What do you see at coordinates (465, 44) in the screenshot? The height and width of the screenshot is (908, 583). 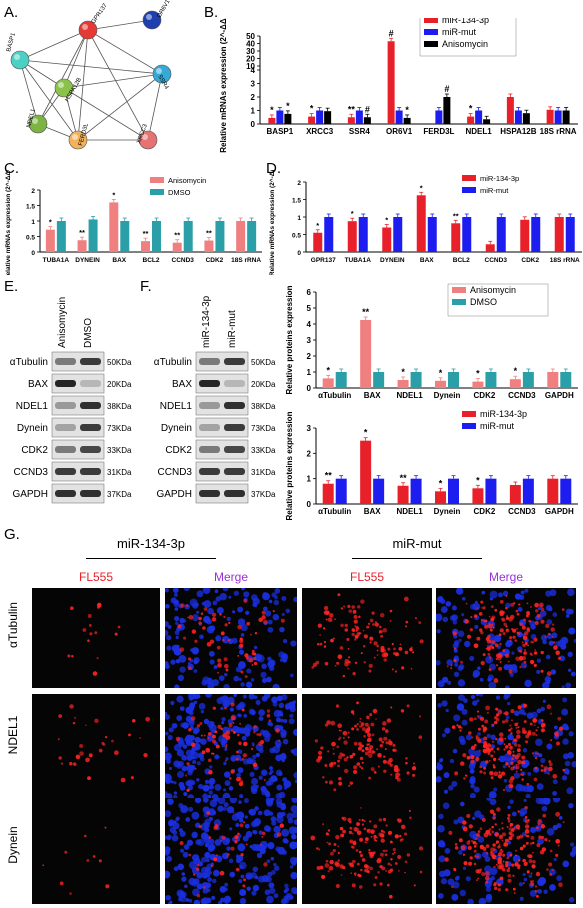 I see `legend-label: Anisomycin` at bounding box center [465, 44].